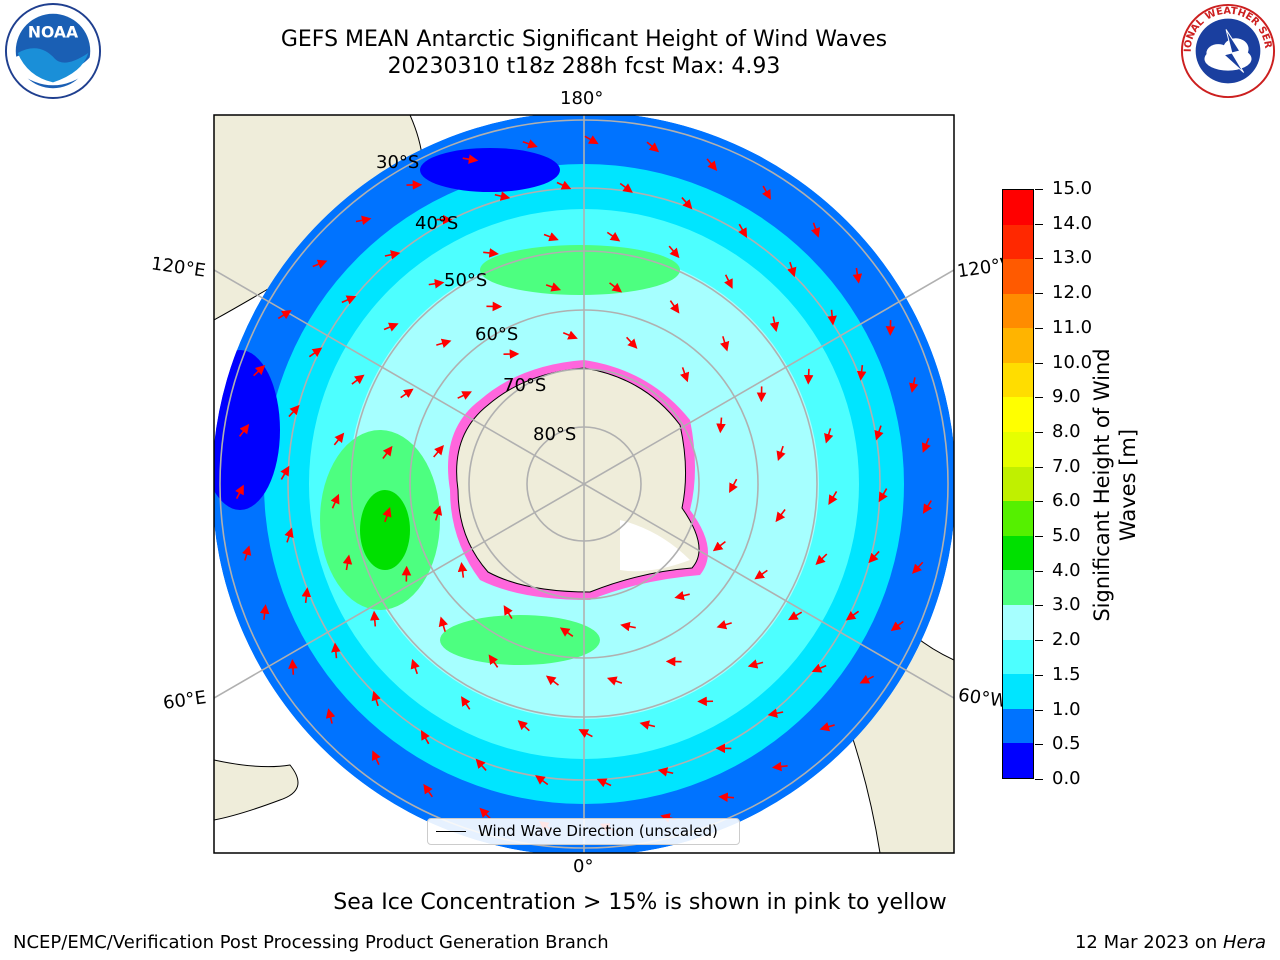 Image resolution: width=1280 pixels, height=960 pixels. Describe the element at coordinates (466, 280) in the screenshot. I see `lat-label-50s: 50°S` at that location.